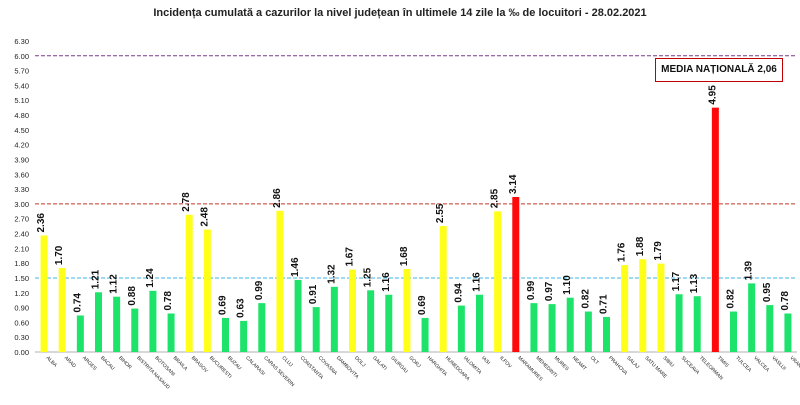 This screenshot has height=405, width=800. Describe the element at coordinates (259, 290) in the screenshot. I see `bar-value-label: 0.99` at that location.